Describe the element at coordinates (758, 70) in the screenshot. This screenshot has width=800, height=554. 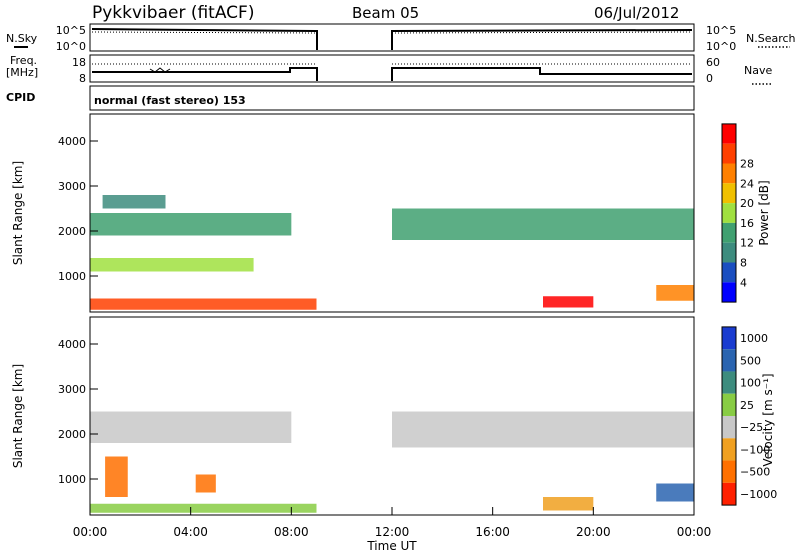
I see `nave-right-label: Nave` at that location.